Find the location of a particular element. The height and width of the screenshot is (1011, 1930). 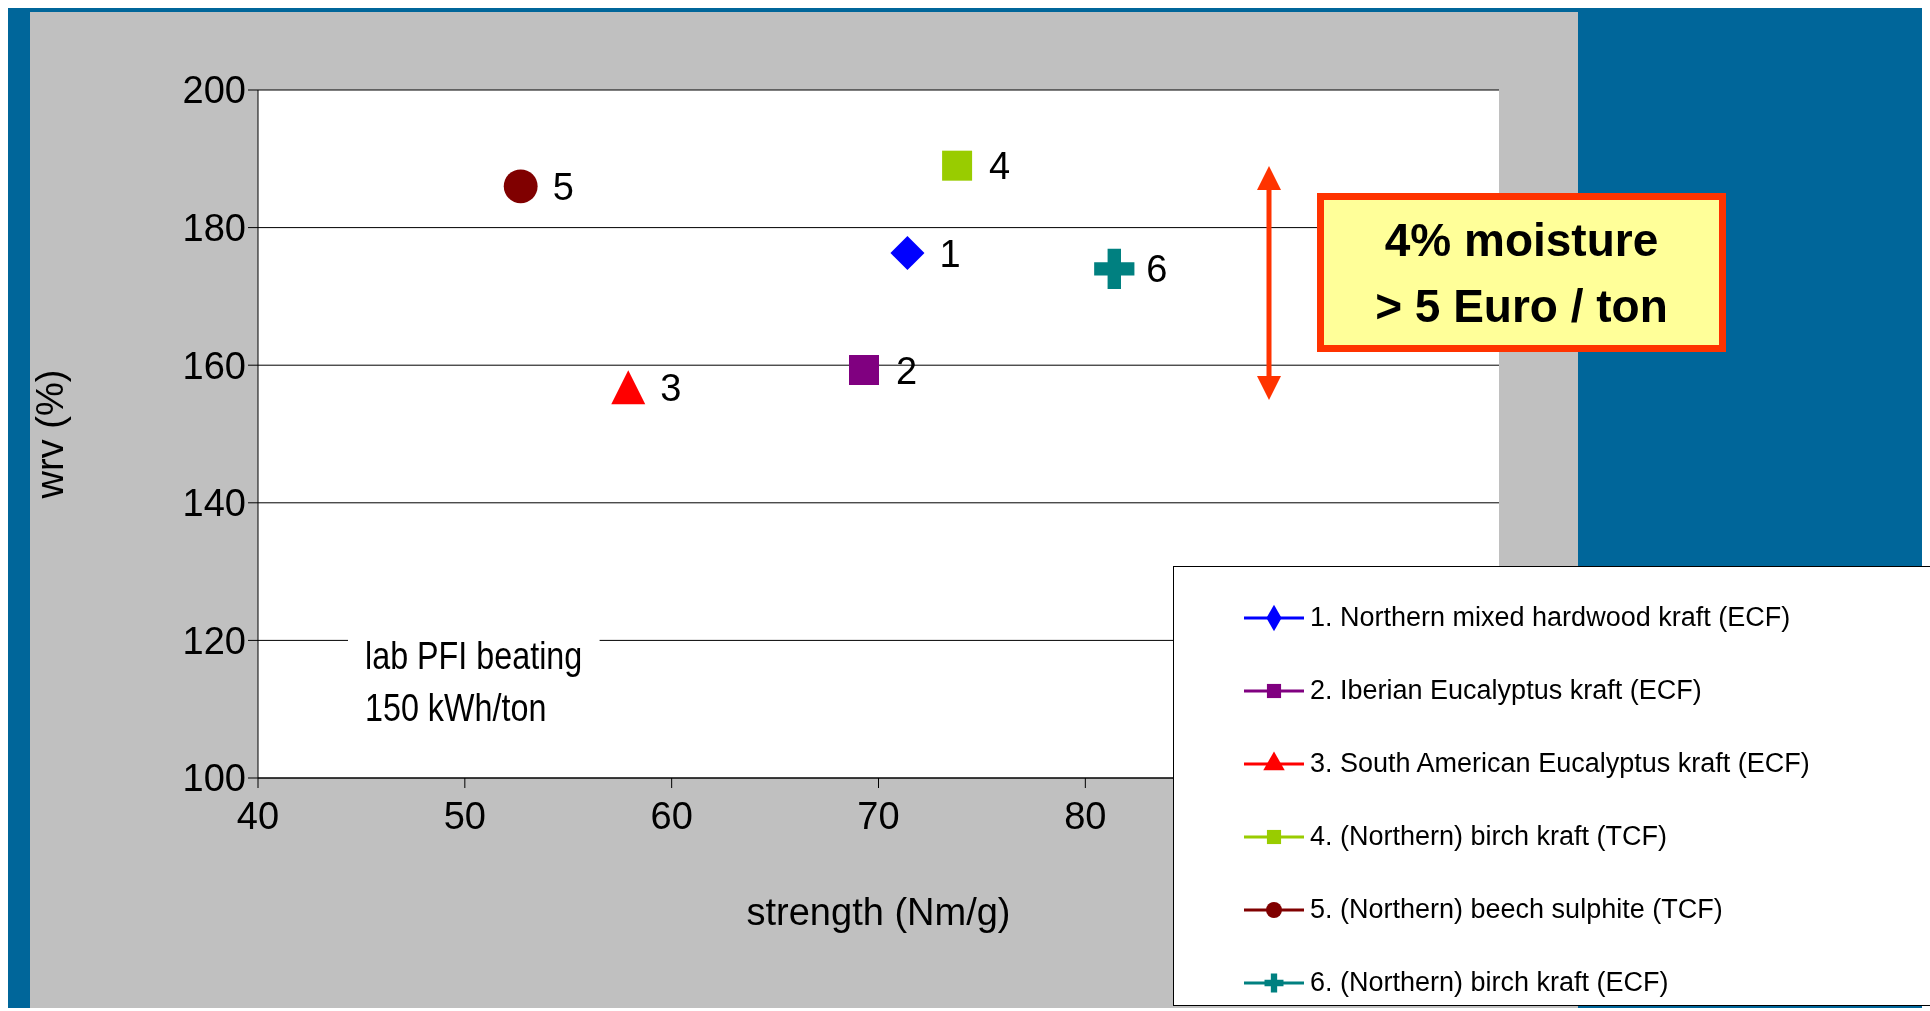

legend-label: 4. (Northern) birch kraft (TCF) is located at coordinates (1489, 836).